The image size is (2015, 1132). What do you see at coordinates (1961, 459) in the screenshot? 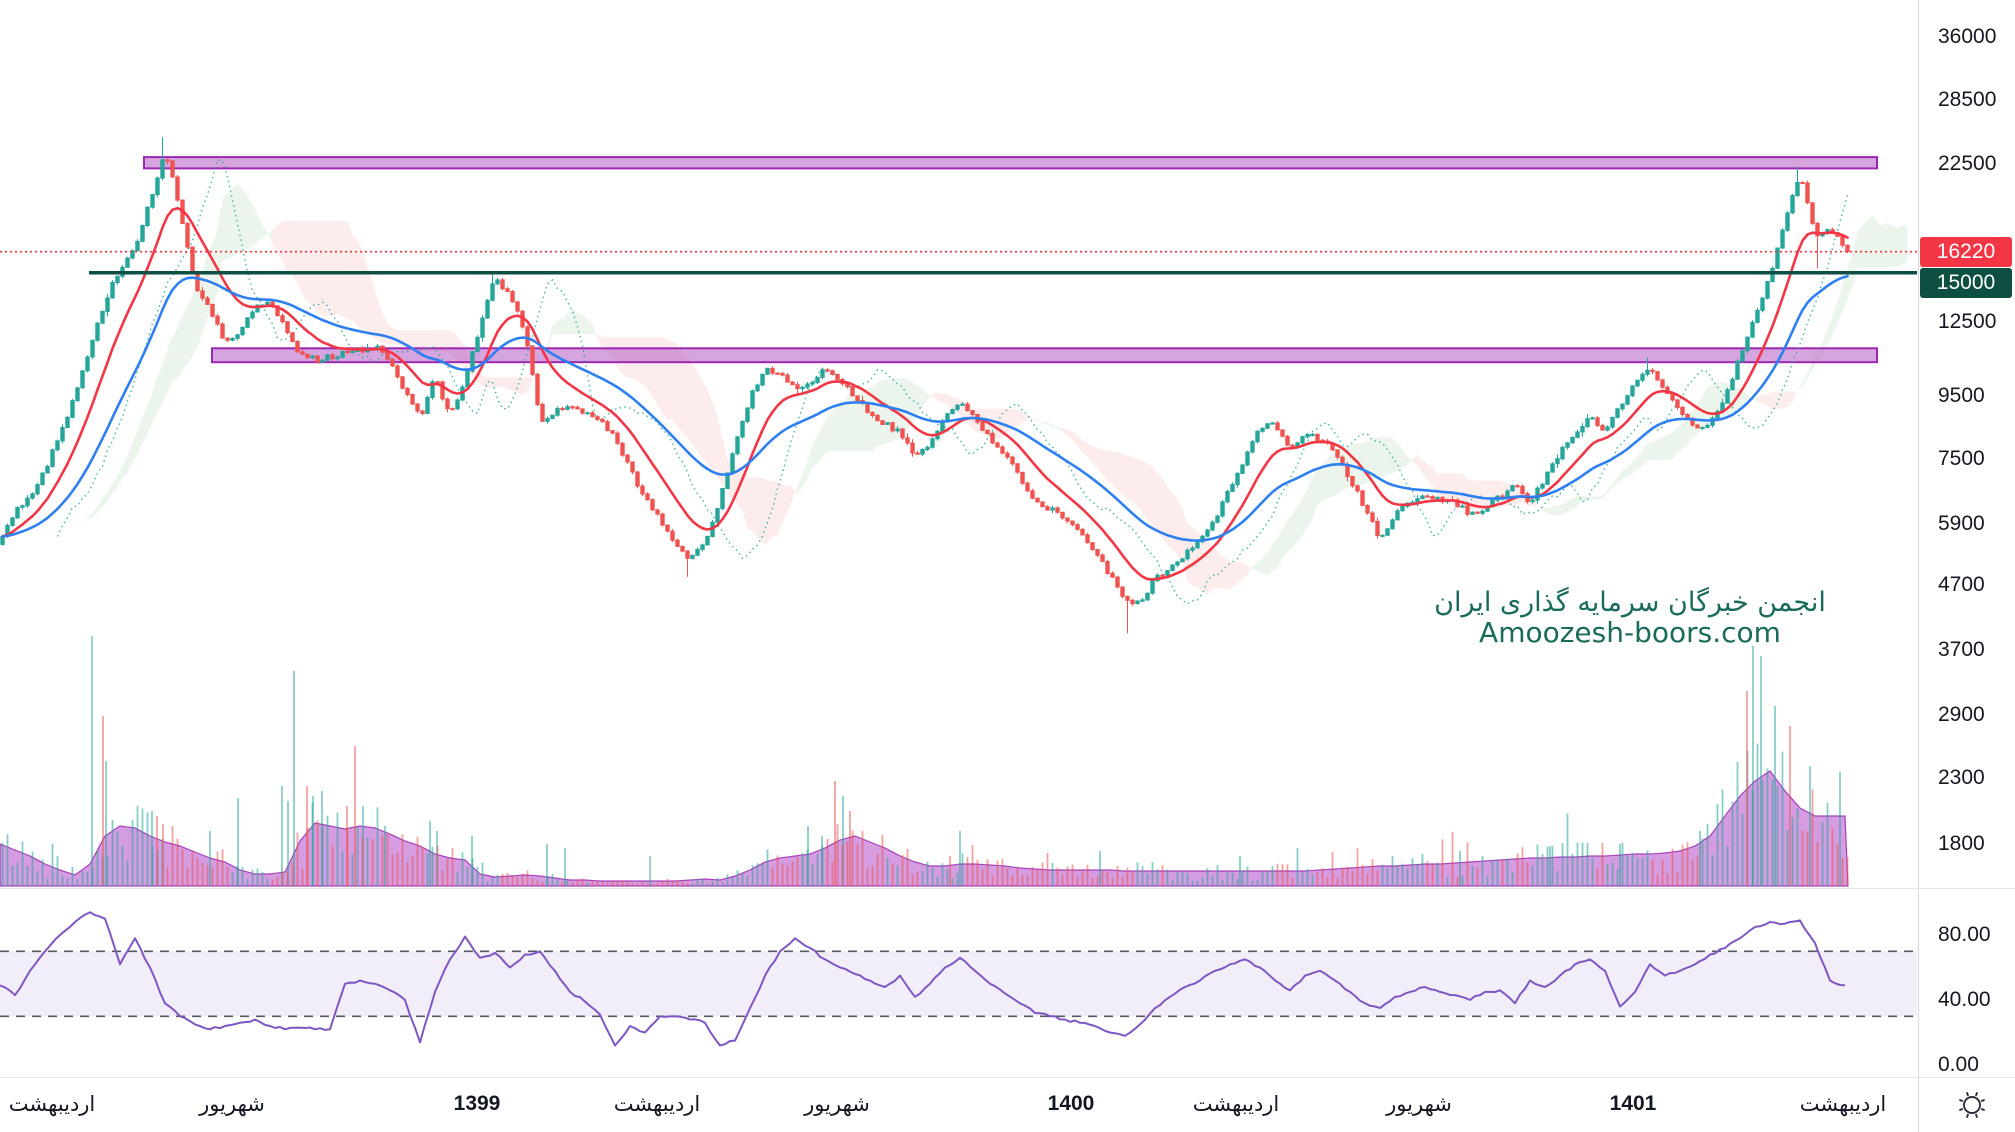
I see `price-axis-label: 7500` at bounding box center [1961, 459].